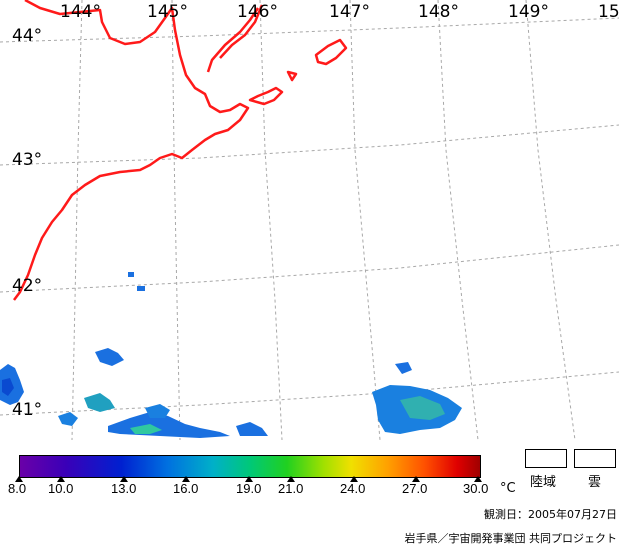  What do you see at coordinates (546, 458) in the screenshot?
I see `land-legend-swatch` at bounding box center [546, 458].